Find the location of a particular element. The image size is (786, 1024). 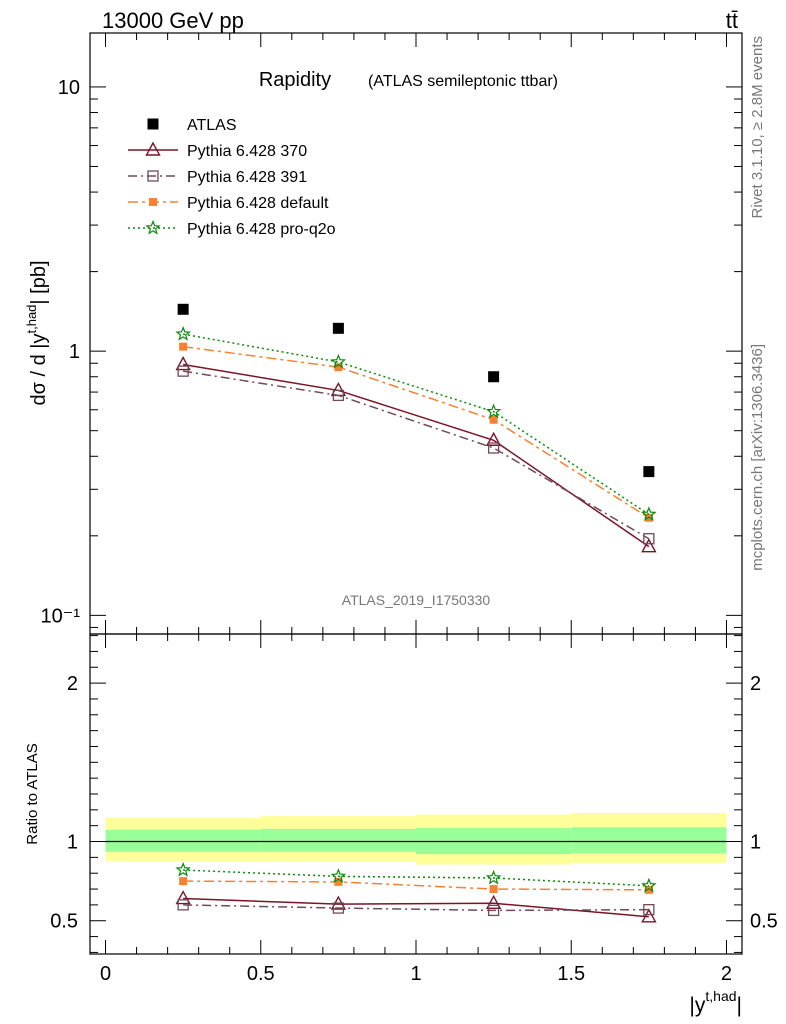

x-tick-labels: 0 0.5 1 1.5 2 is located at coordinates (416, 974).